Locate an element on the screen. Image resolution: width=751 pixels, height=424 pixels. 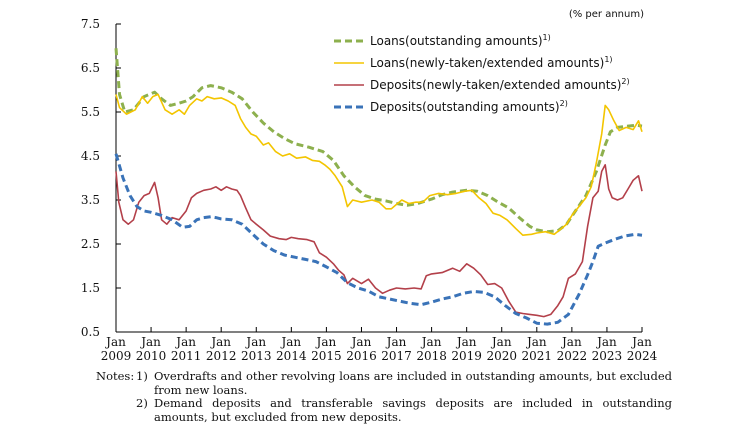
x-tick-year: 2011 is located at coordinates (186, 356).